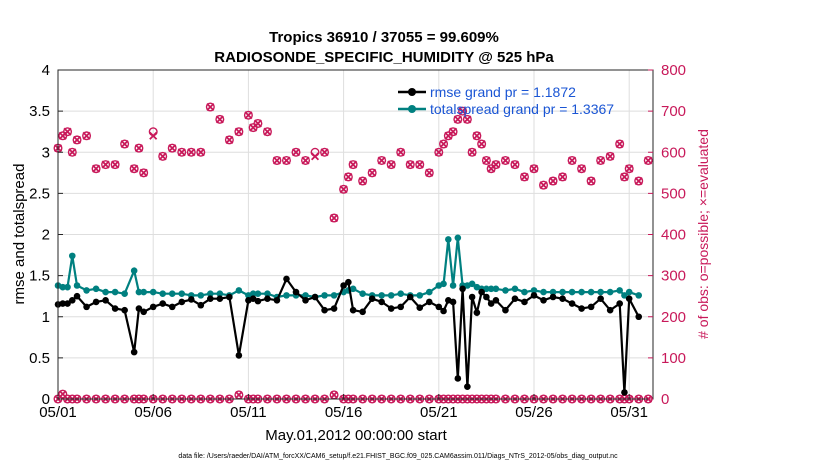 This screenshot has height=470, width=830. Describe the element at coordinates (703, 234) in the screenshot. I see `y-axis-label-right: # of obs: o=possible; ×=evaluated` at that location.